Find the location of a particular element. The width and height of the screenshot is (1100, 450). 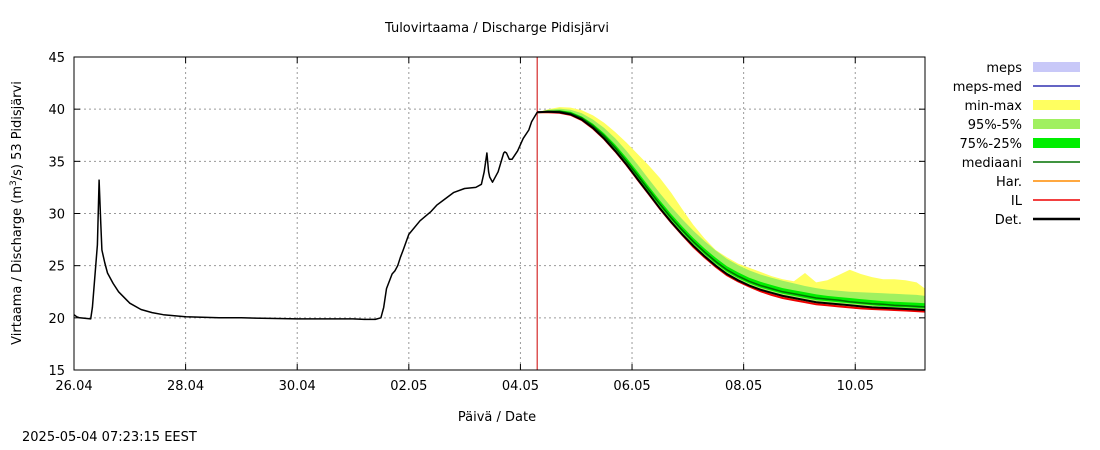

legend-item-minmax: min-max is located at coordinates (1022, 106).